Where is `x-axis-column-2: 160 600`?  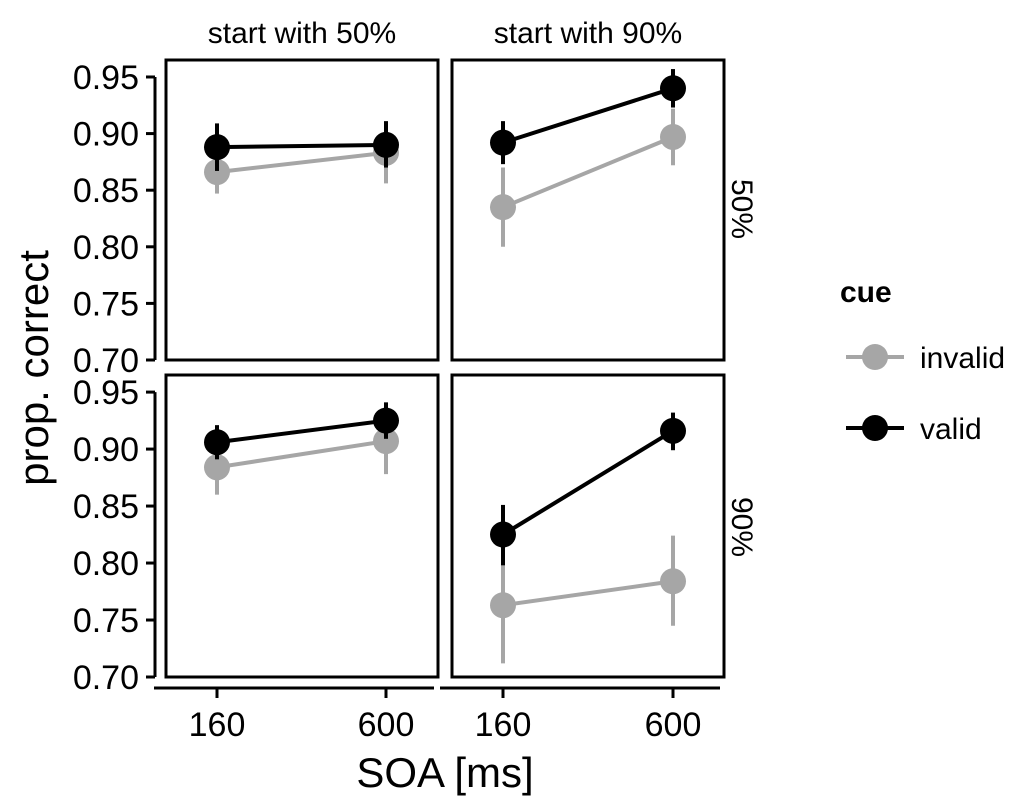
x-axis-column-2: 160 600 is located at coordinates (580, 715).